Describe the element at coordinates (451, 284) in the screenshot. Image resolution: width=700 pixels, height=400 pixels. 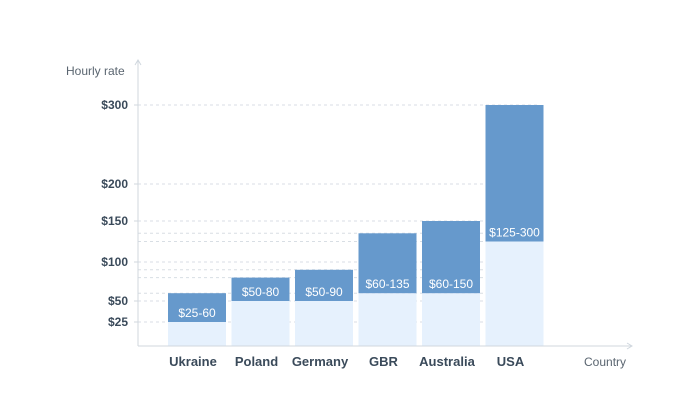
I see `bar-data-label: $60-150` at that location.